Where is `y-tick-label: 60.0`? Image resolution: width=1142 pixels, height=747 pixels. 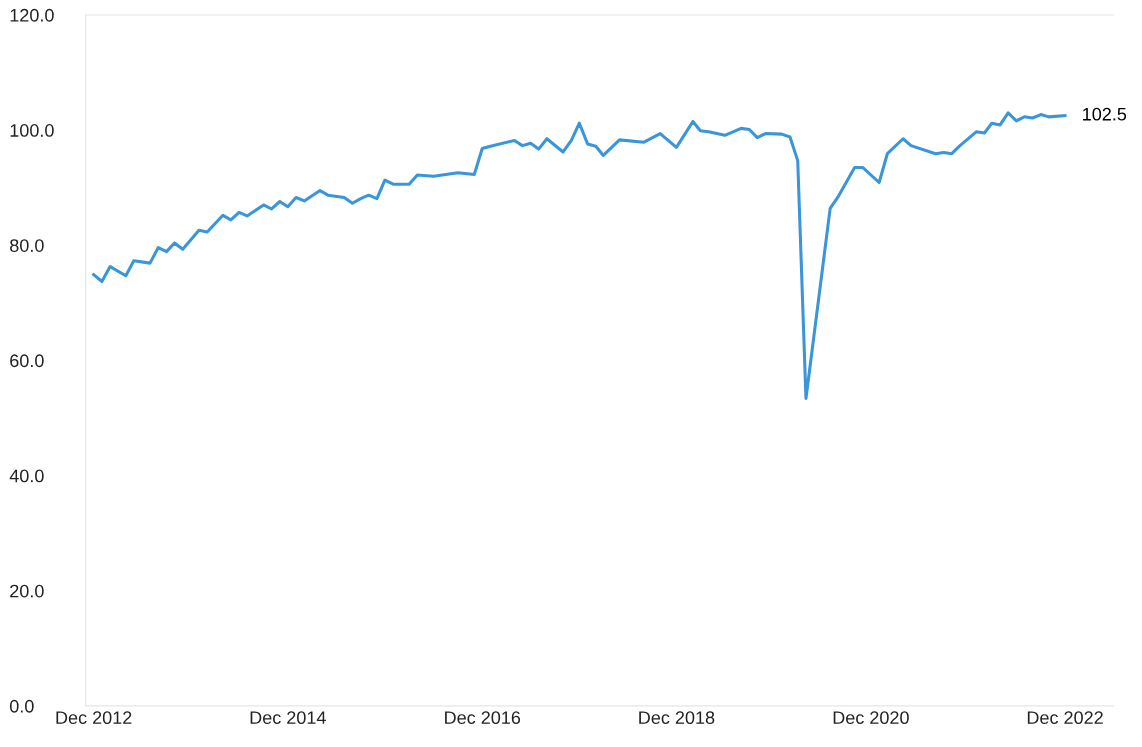
y-tick-label: 60.0 is located at coordinates (27, 361).